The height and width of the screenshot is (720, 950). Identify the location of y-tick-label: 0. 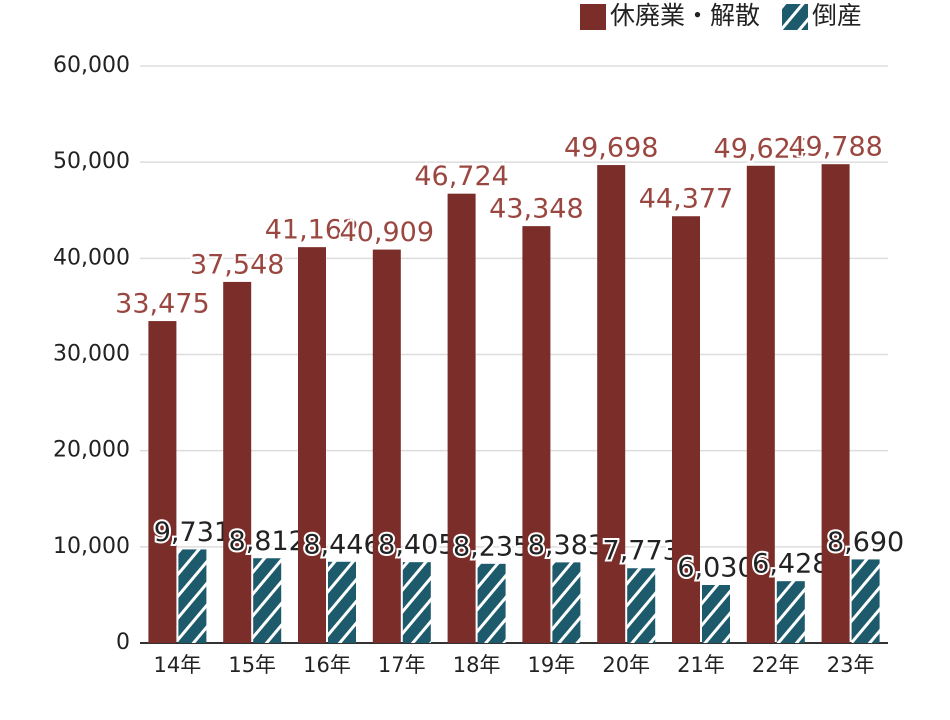
(123, 642).